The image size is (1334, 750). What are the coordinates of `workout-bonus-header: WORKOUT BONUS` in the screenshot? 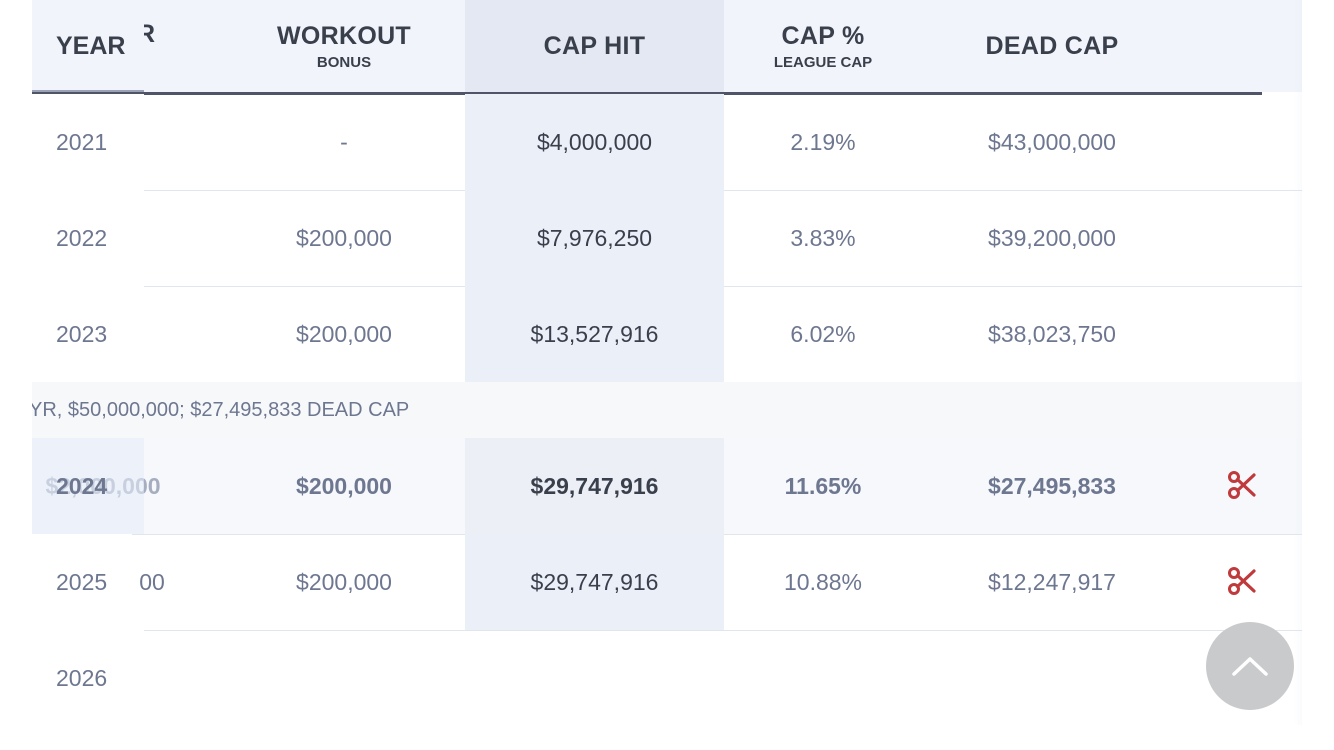 It's located at (344, 46).